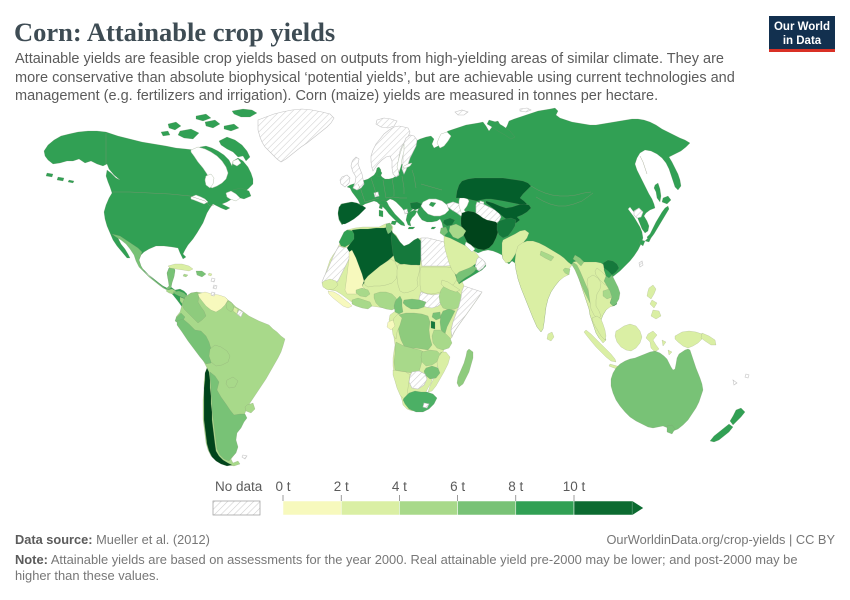  Describe the element at coordinates (399, 486) in the screenshot. I see `svg-text: 4 t` at that location.